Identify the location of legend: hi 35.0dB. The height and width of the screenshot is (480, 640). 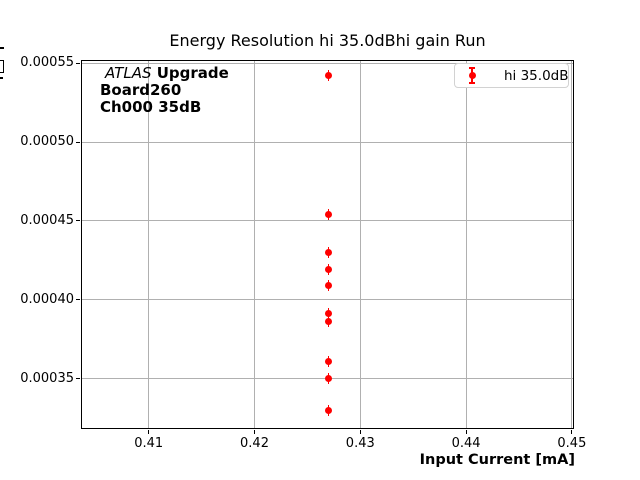
(511, 75).